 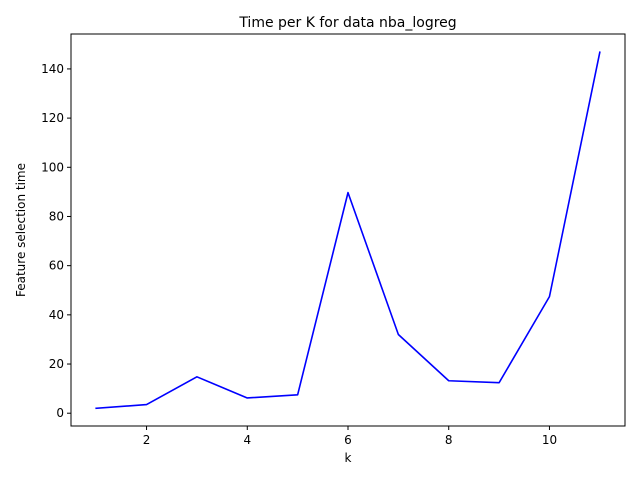 I want to click on y-axis-ticks: 0 20 40 60 80 100 120 140, so click(x=56, y=241).